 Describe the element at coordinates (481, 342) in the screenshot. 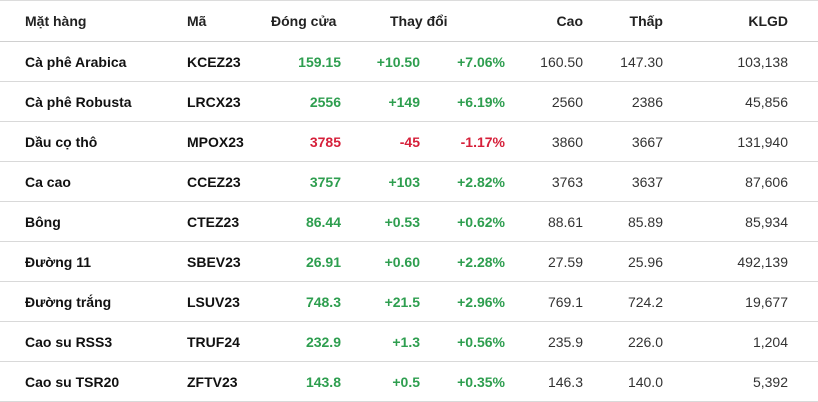

I see `change-percent: +0.56%` at that location.